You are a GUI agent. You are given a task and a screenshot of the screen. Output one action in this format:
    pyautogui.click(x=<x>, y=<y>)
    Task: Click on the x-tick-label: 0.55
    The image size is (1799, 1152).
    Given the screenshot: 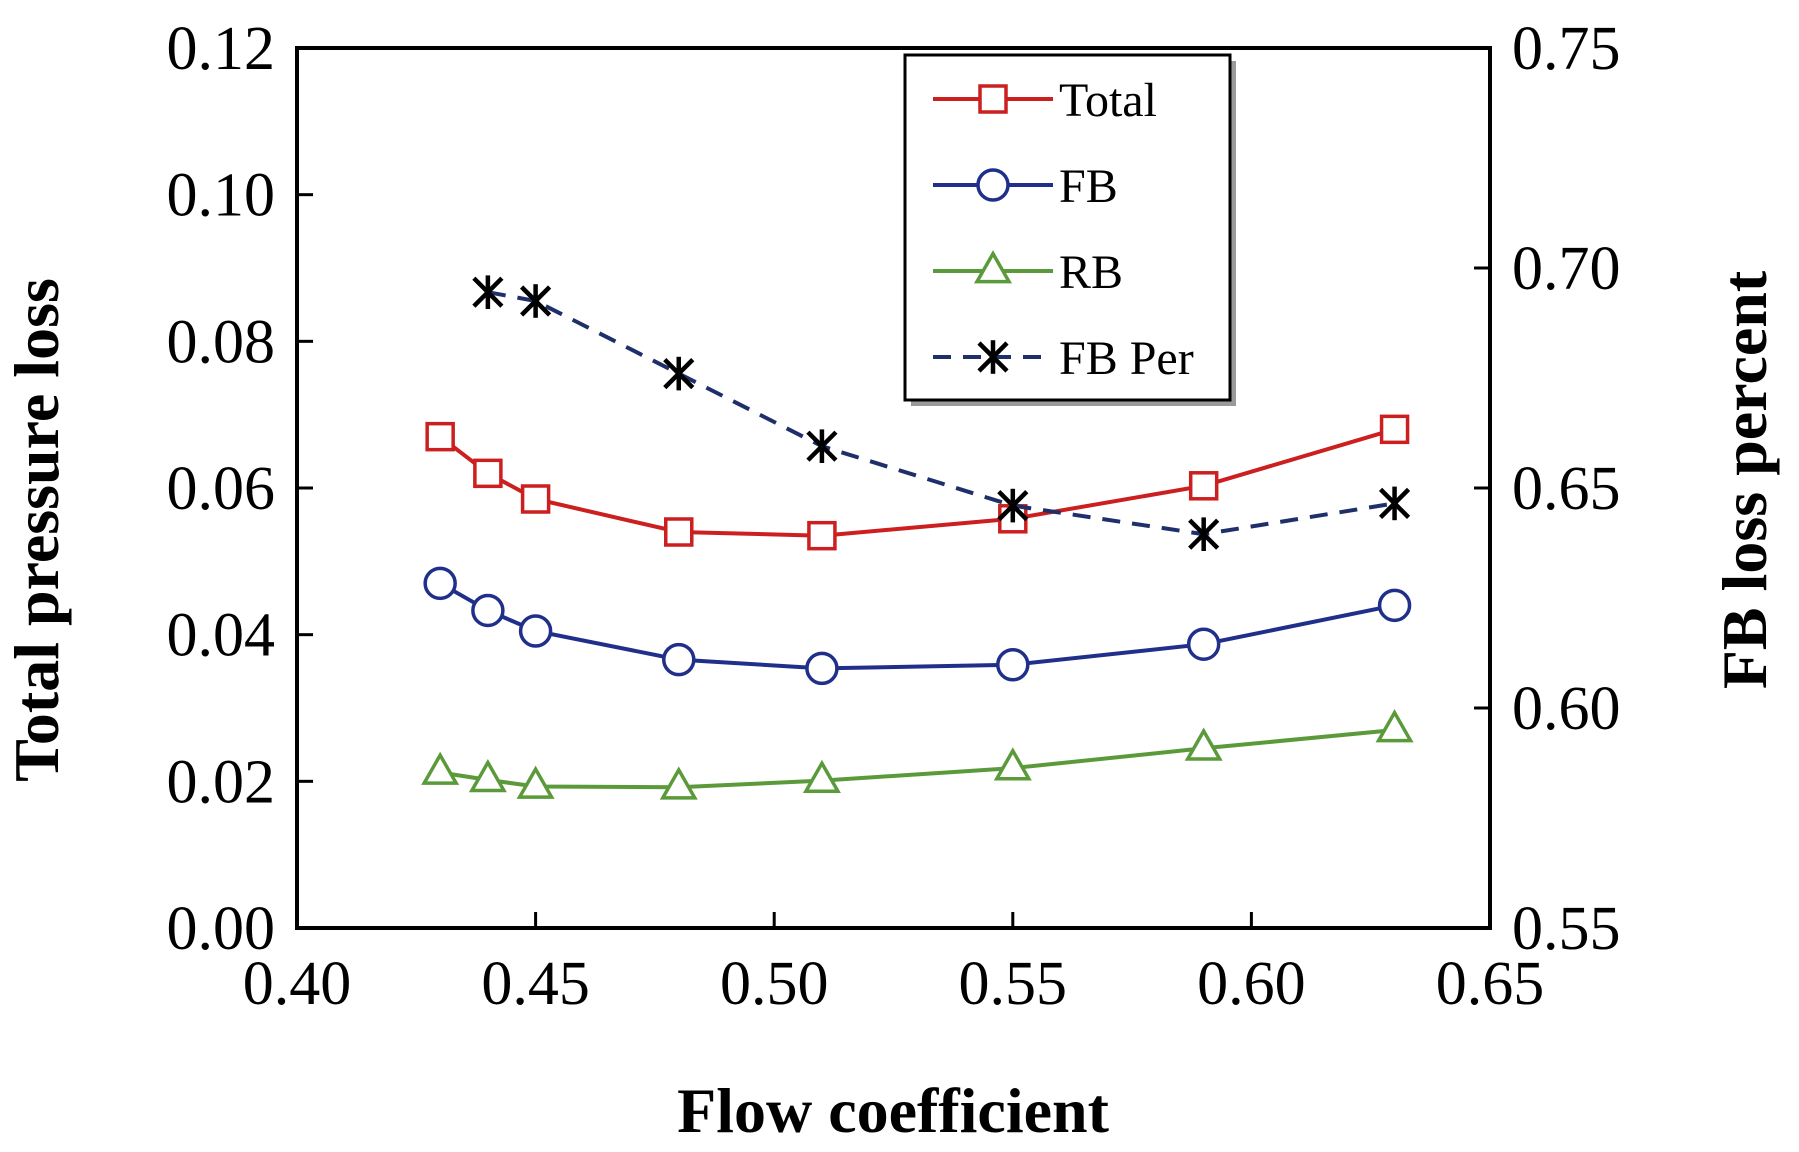 What is the action you would take?
    pyautogui.click(x=1013, y=984)
    